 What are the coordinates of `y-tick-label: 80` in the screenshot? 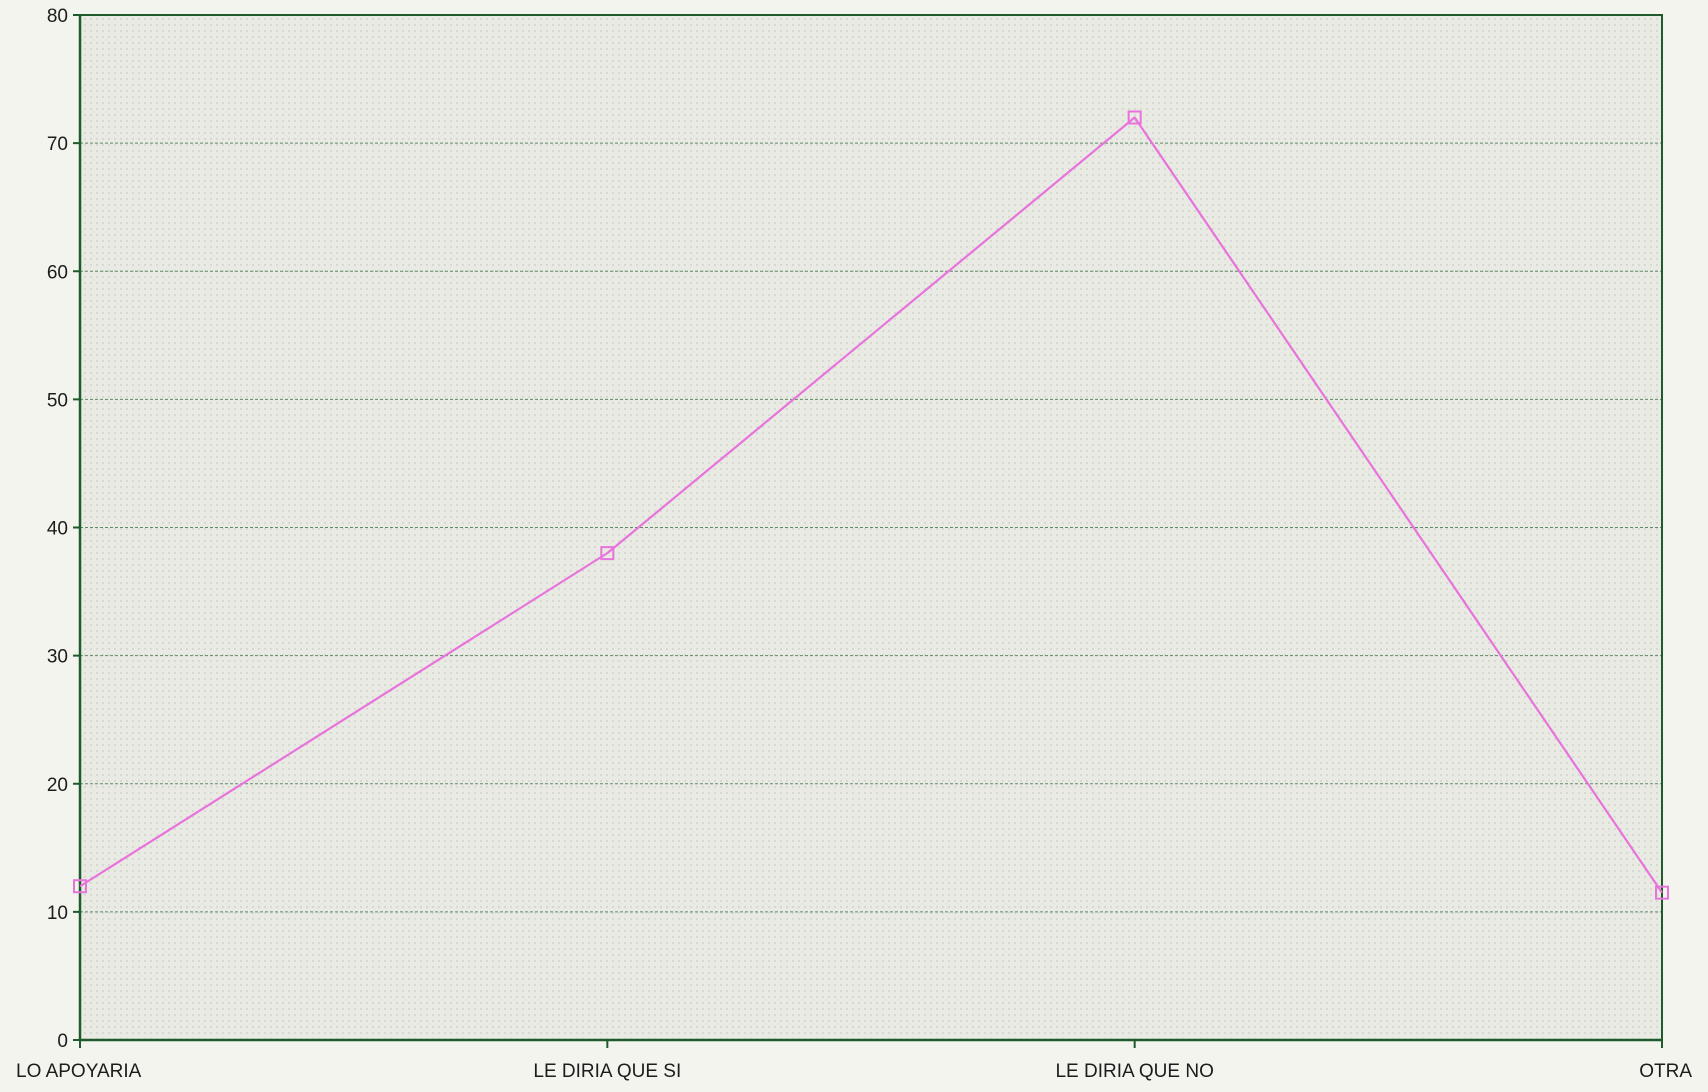 It's located at (57, 16).